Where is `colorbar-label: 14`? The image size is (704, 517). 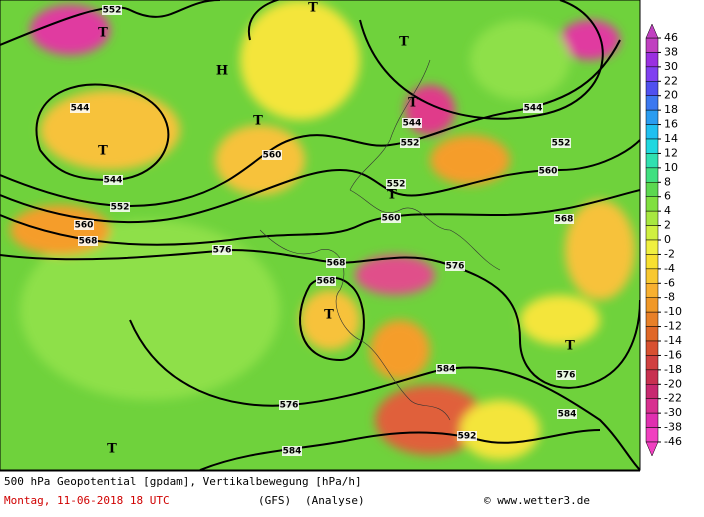 colorbar-label: 14 is located at coordinates (671, 138).